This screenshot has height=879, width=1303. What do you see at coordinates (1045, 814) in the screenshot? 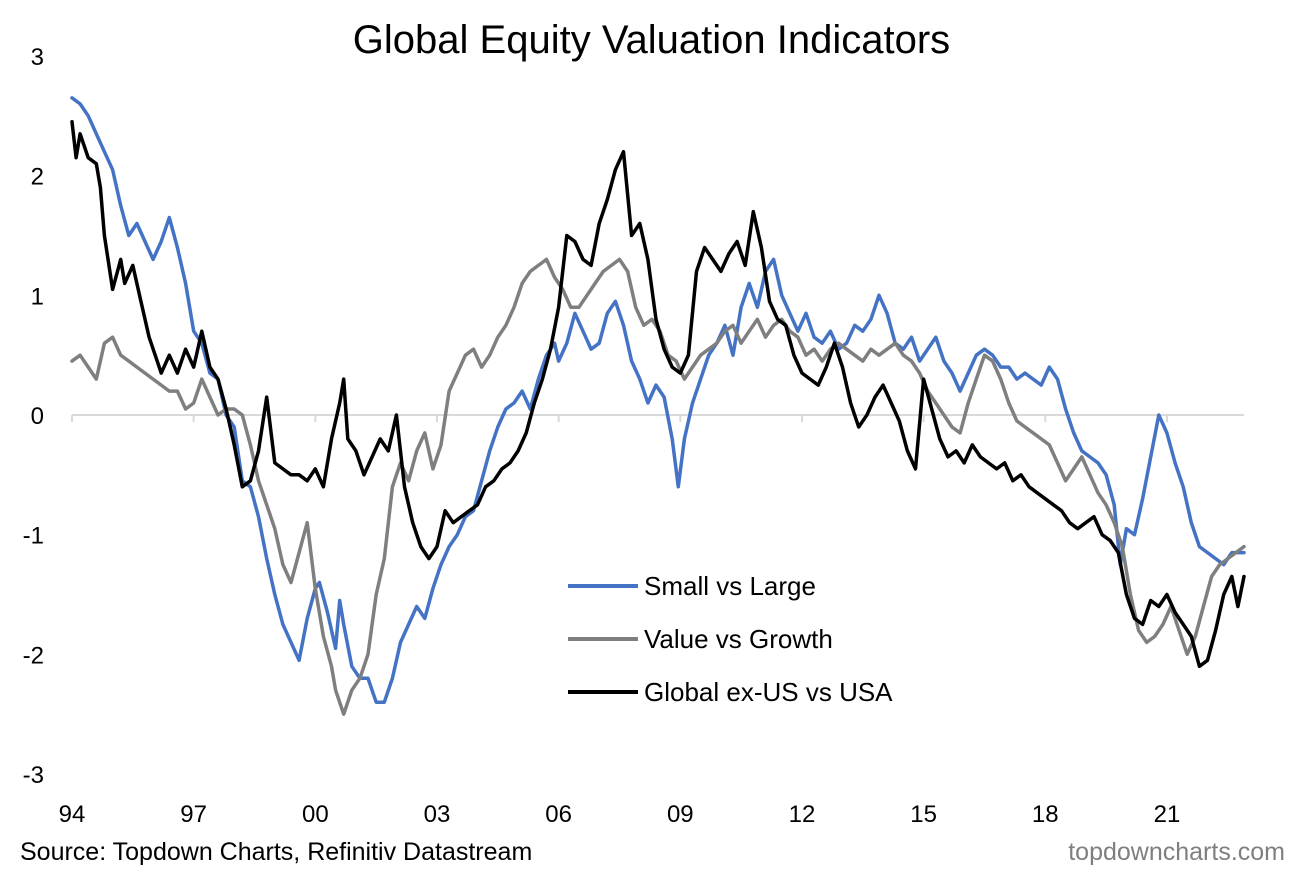
I see `x-tick-label: 18` at bounding box center [1045, 814].